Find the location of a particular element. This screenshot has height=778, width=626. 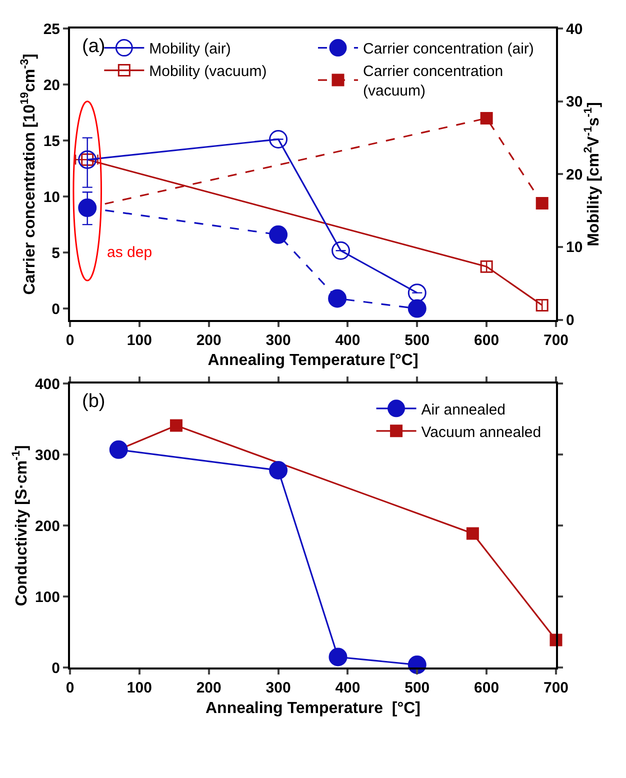

legend-label: Carrier concentration (vacuum) is located at coordinates (433, 81).